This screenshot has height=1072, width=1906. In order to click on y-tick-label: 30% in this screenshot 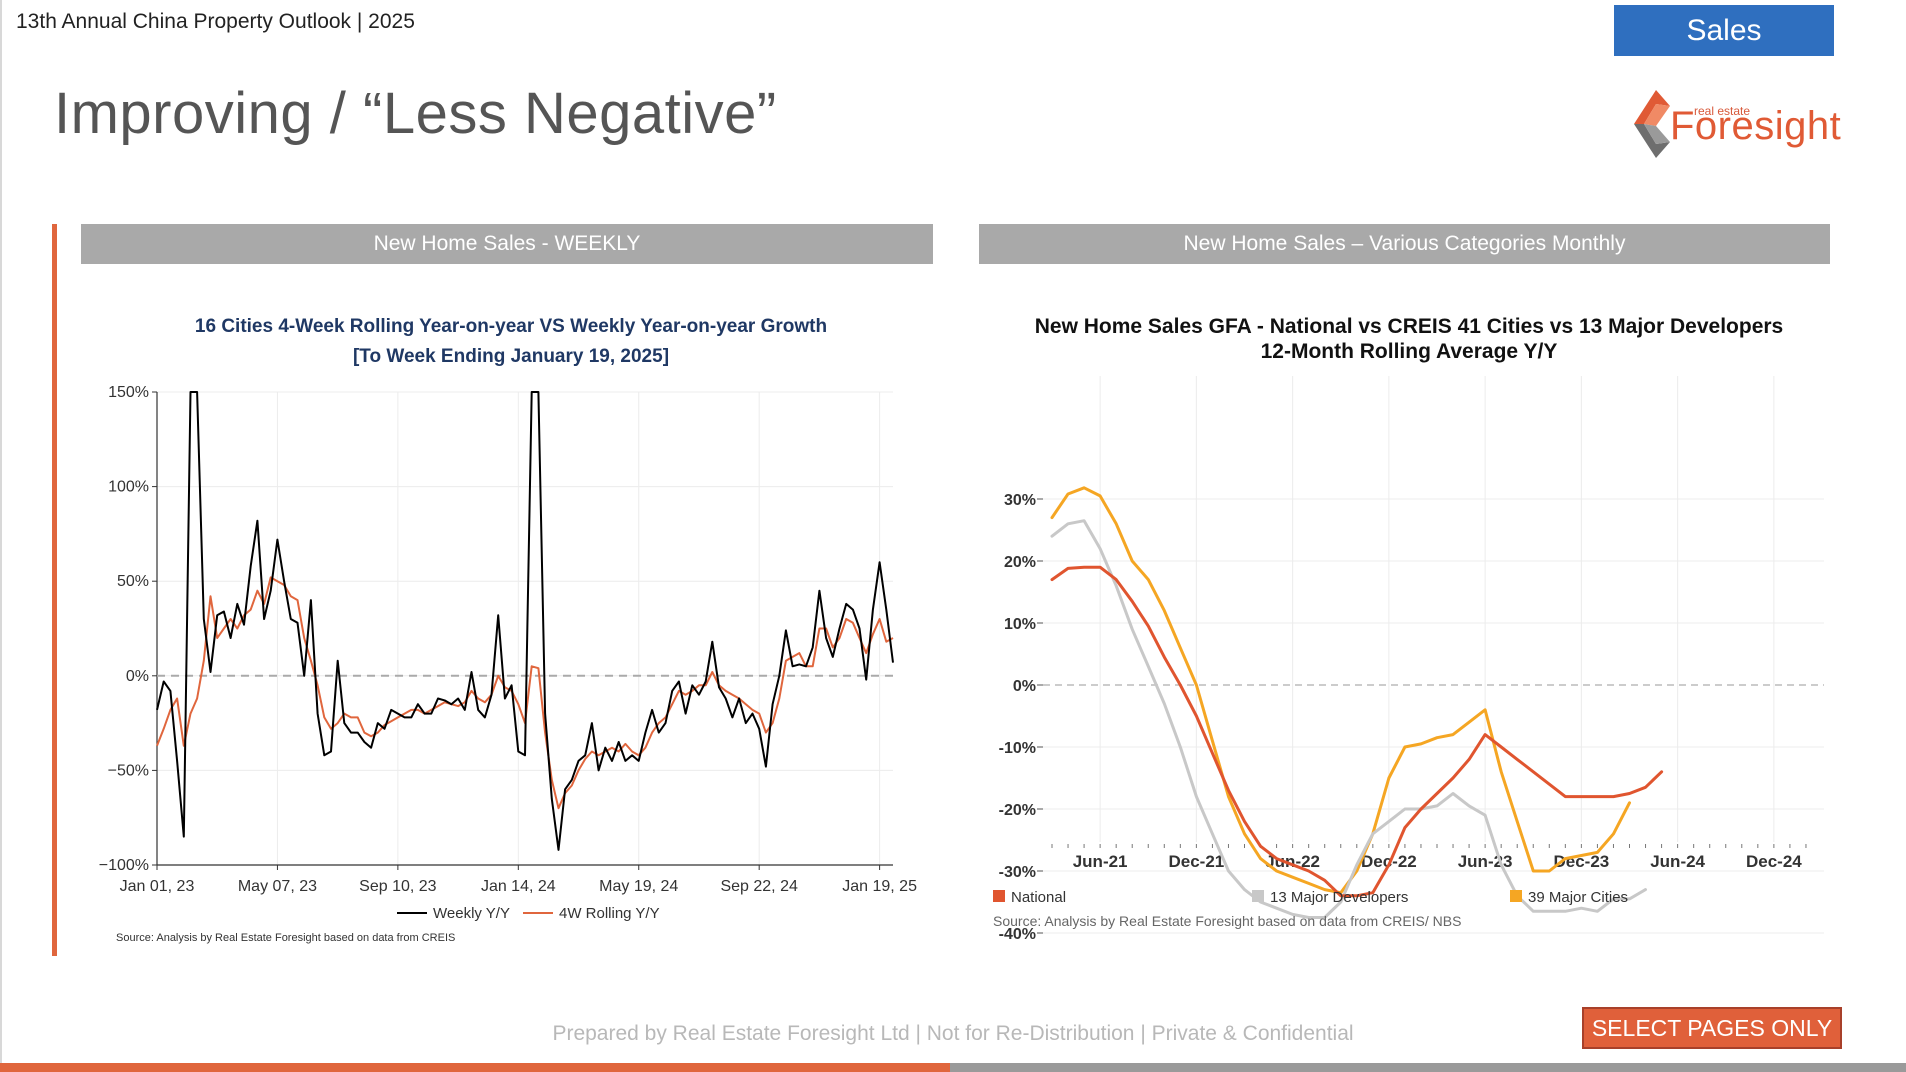, I will do `click(1020, 500)`.